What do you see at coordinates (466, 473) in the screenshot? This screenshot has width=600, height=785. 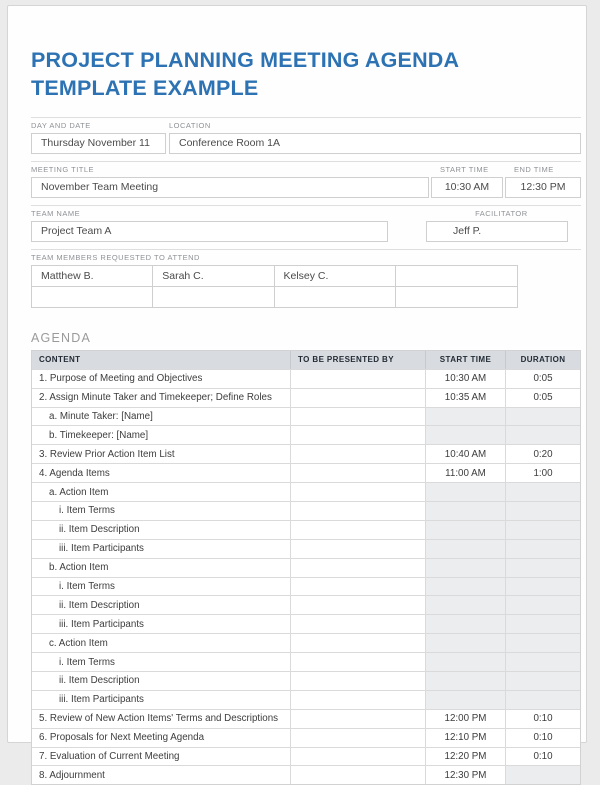 I see `agenda-start-cell: 11:00 AM` at bounding box center [466, 473].